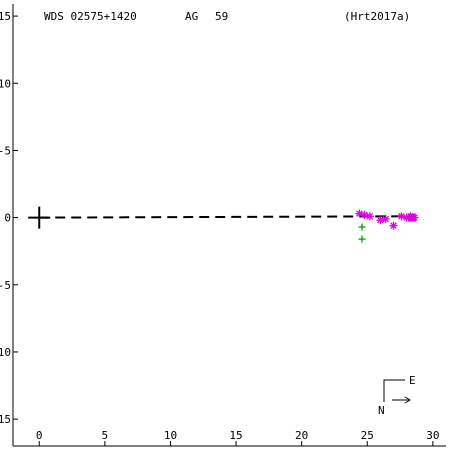 The image size is (450, 450). Describe the element at coordinates (221, 16) in the screenshot. I see `header-number: 59` at that location.